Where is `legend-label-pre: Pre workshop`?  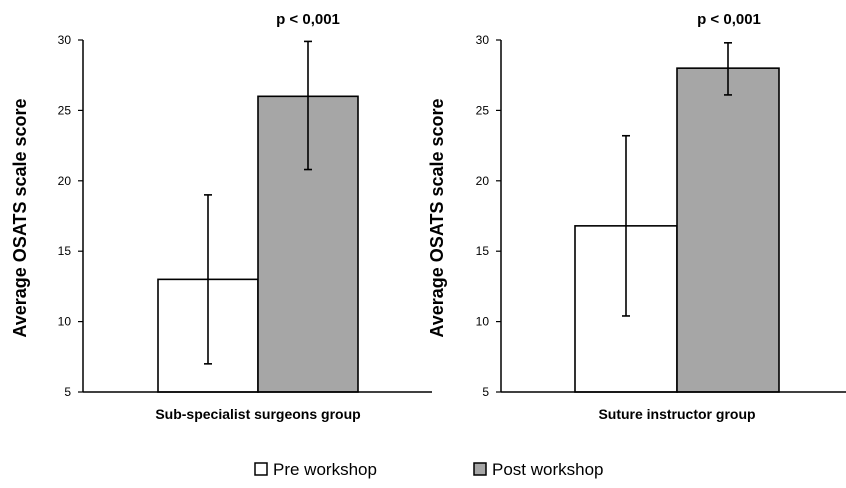
legend-label-pre: Pre workshop is located at coordinates (325, 469).